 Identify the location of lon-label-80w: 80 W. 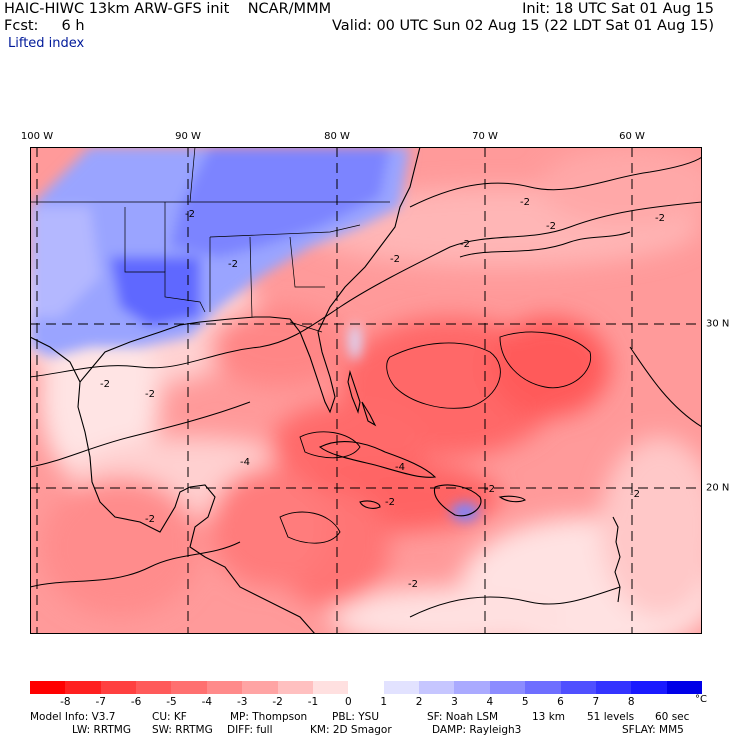
(337, 136).